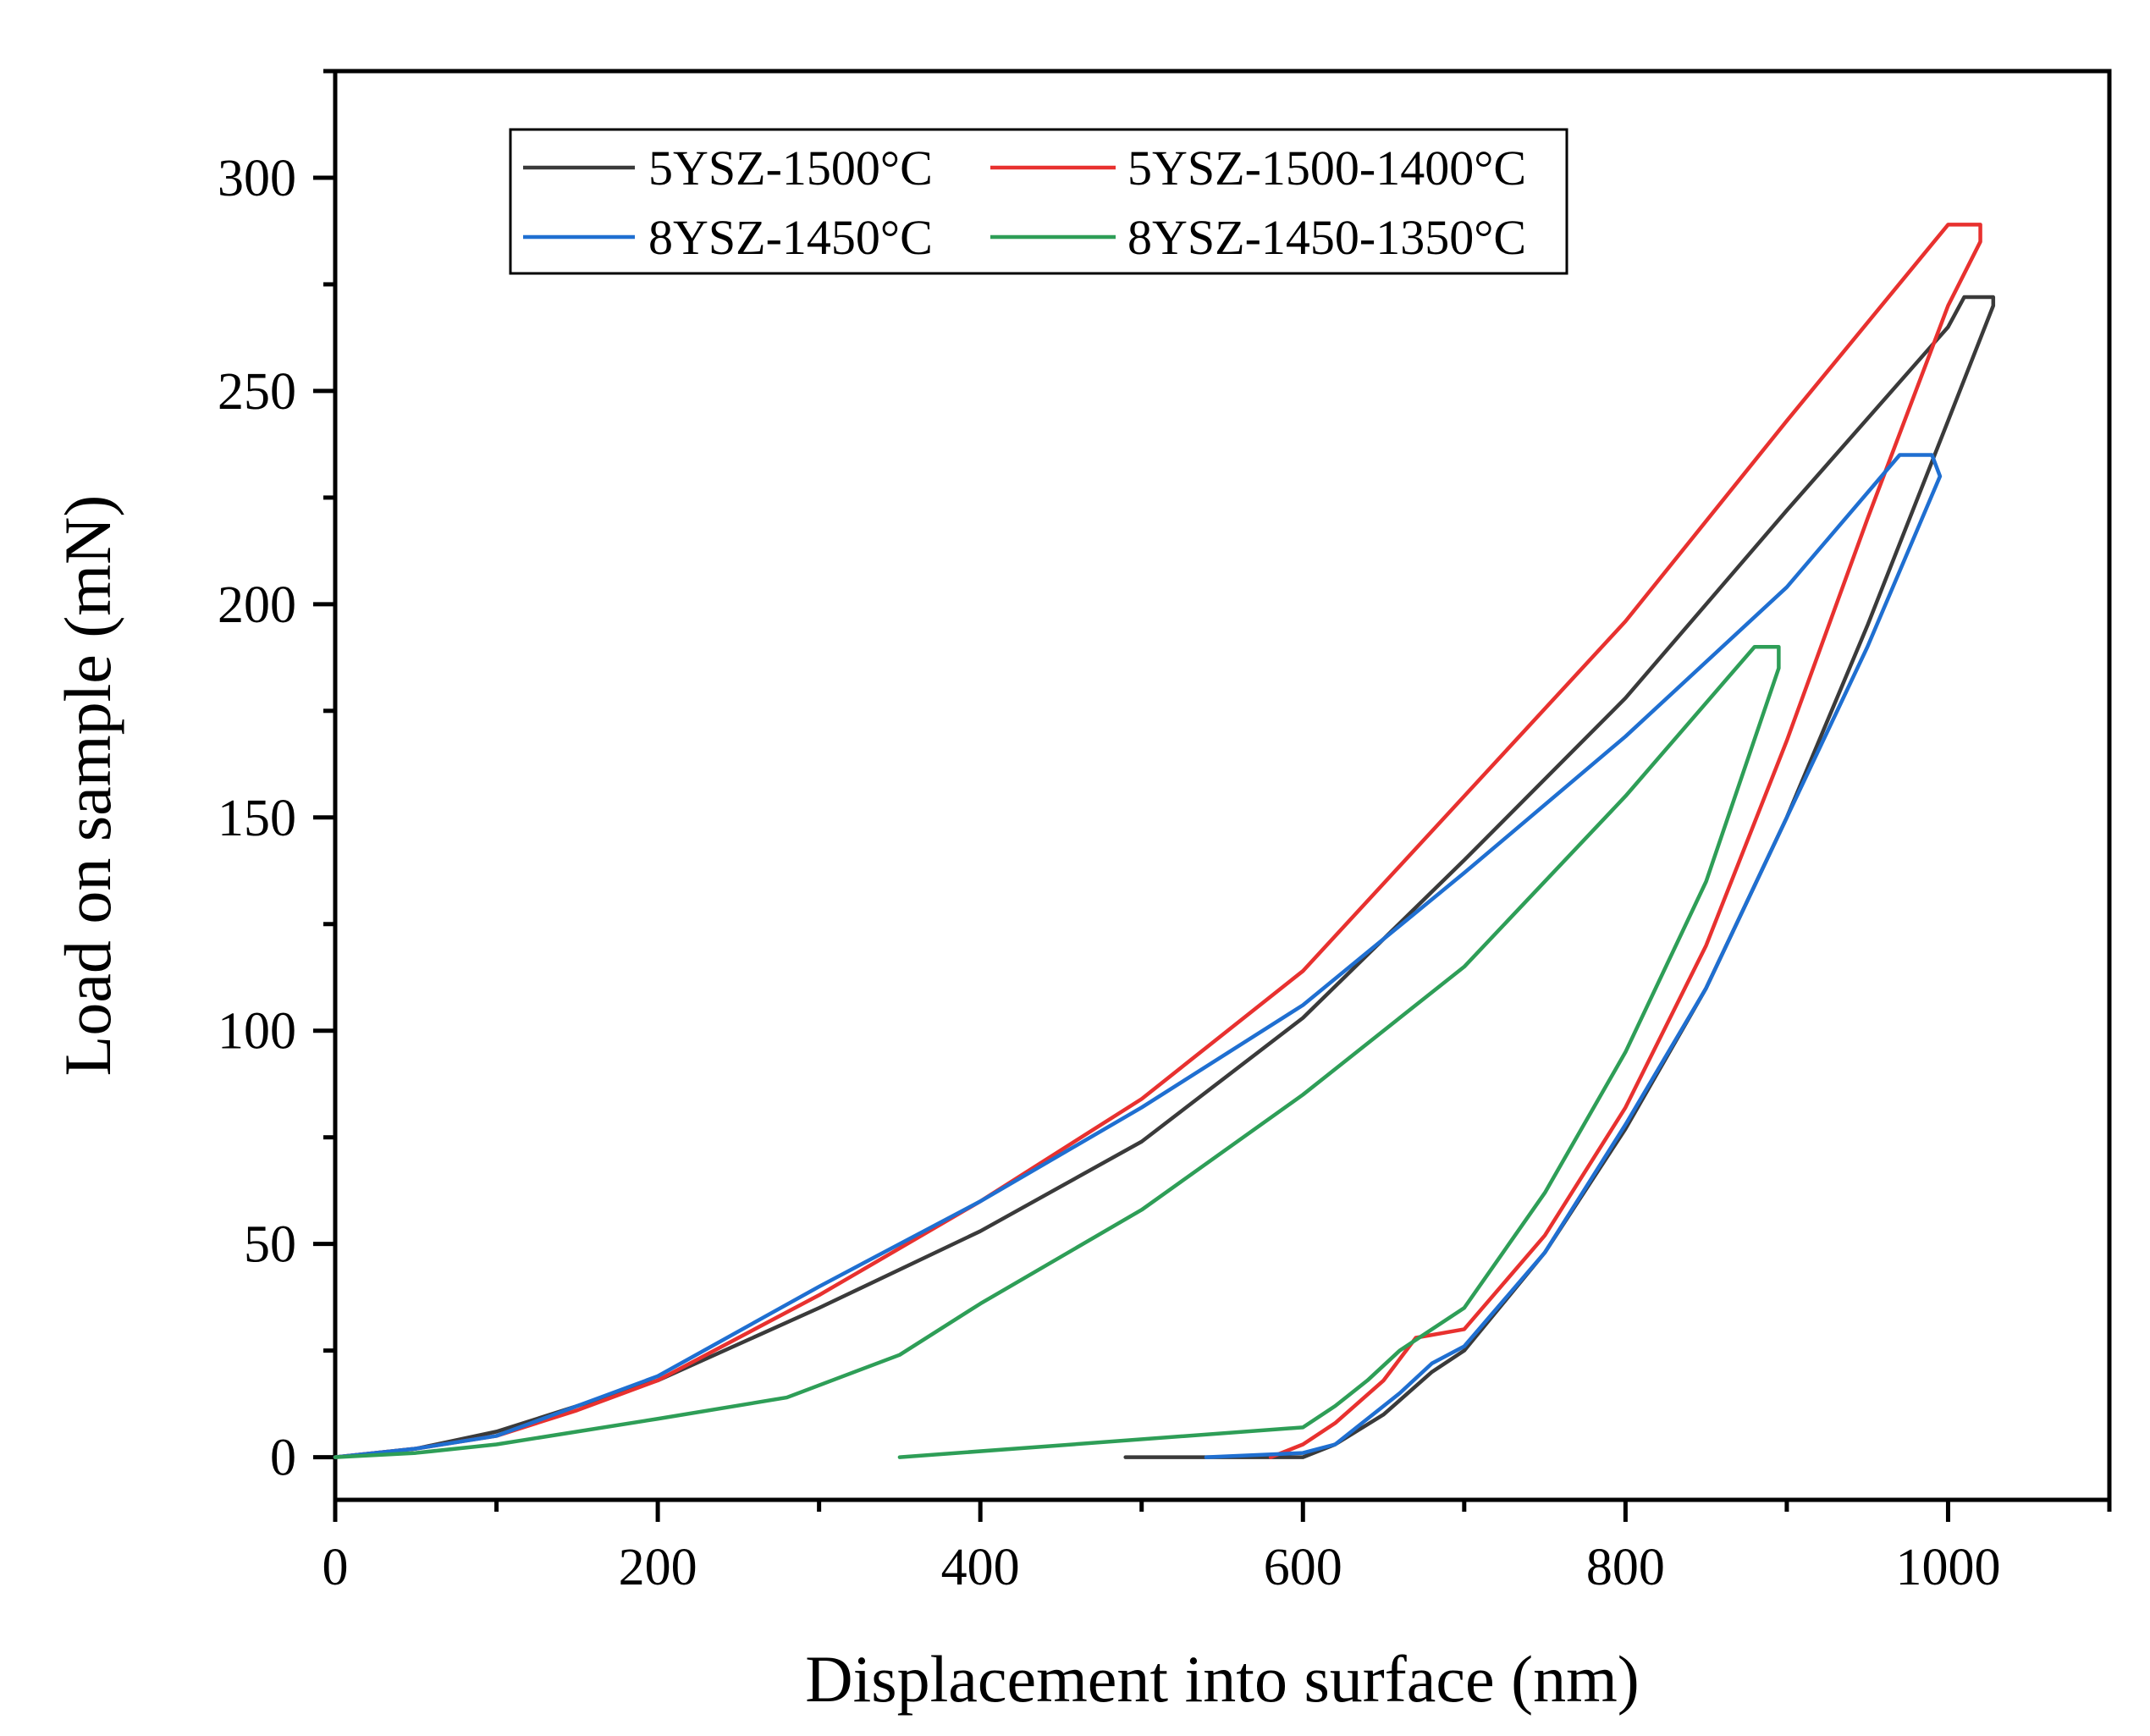  I want to click on legend-label-8ysz-1450-1350: 8YSZ-1450-1350°C, so click(1326, 237).